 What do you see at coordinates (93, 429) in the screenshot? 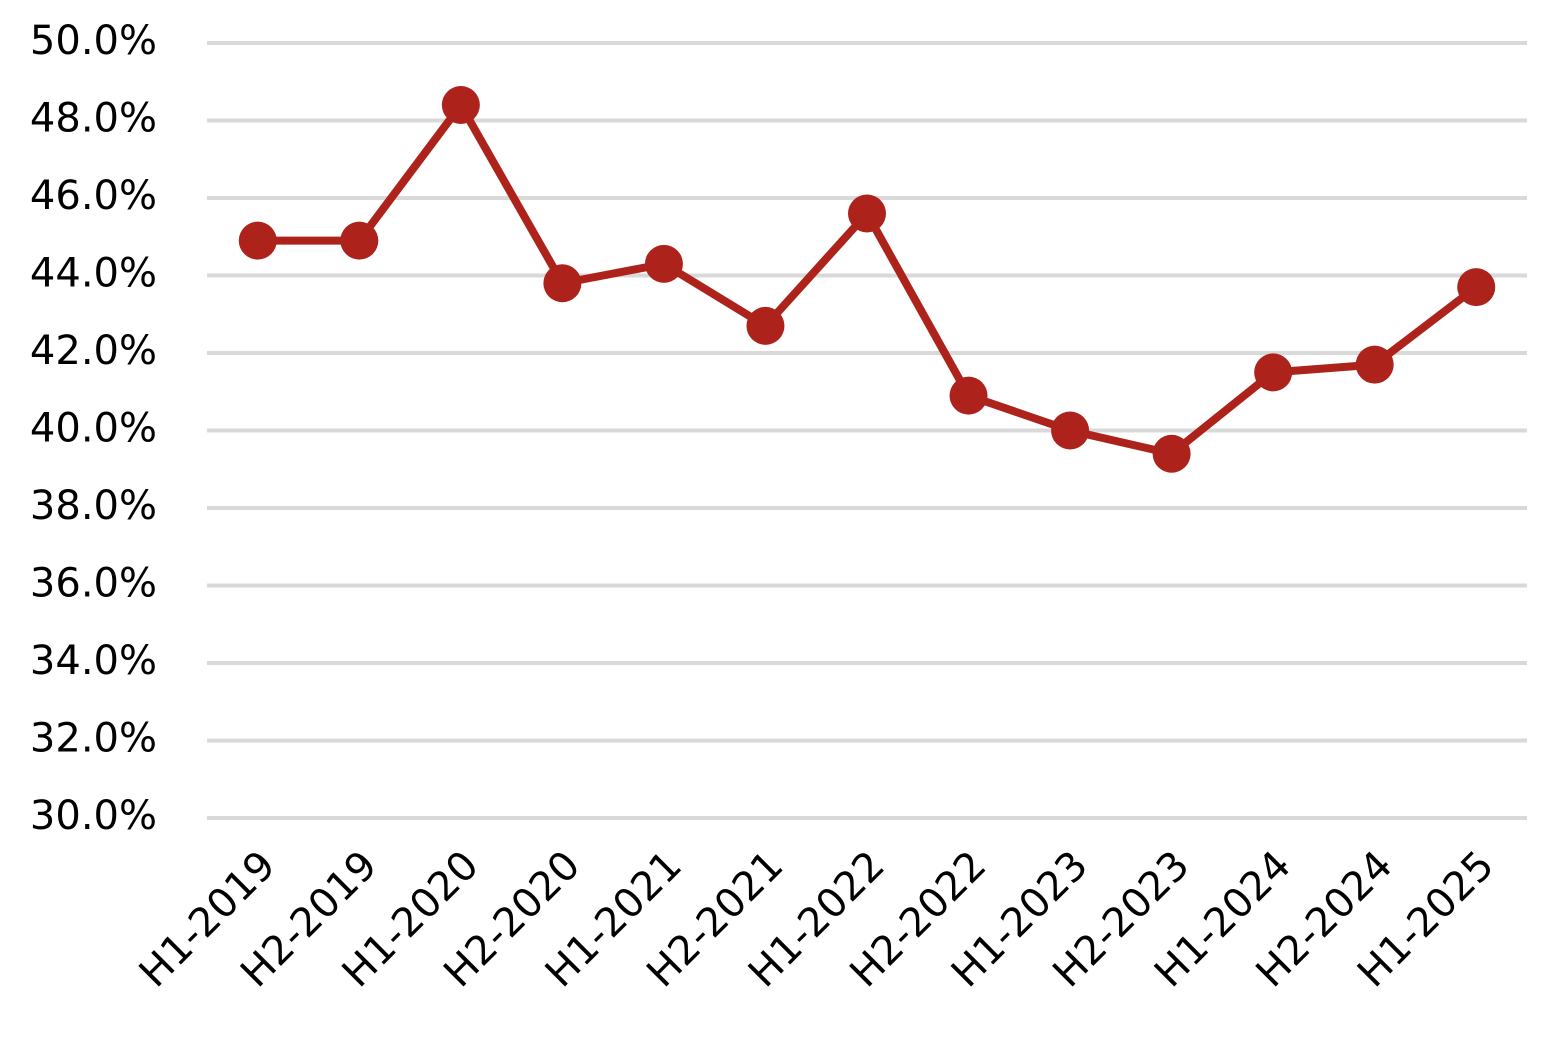
I see `y-tick-label: 40.0%` at bounding box center [93, 429].